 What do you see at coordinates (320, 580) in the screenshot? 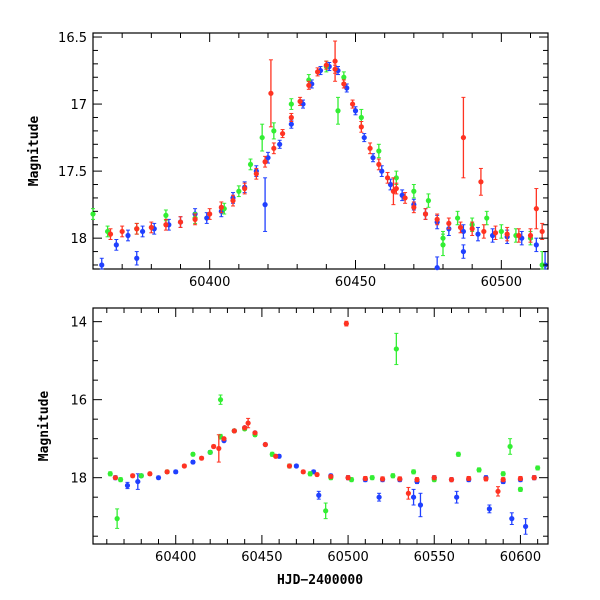
I see `x-axis-label: HJD−2400000` at bounding box center [320, 580].